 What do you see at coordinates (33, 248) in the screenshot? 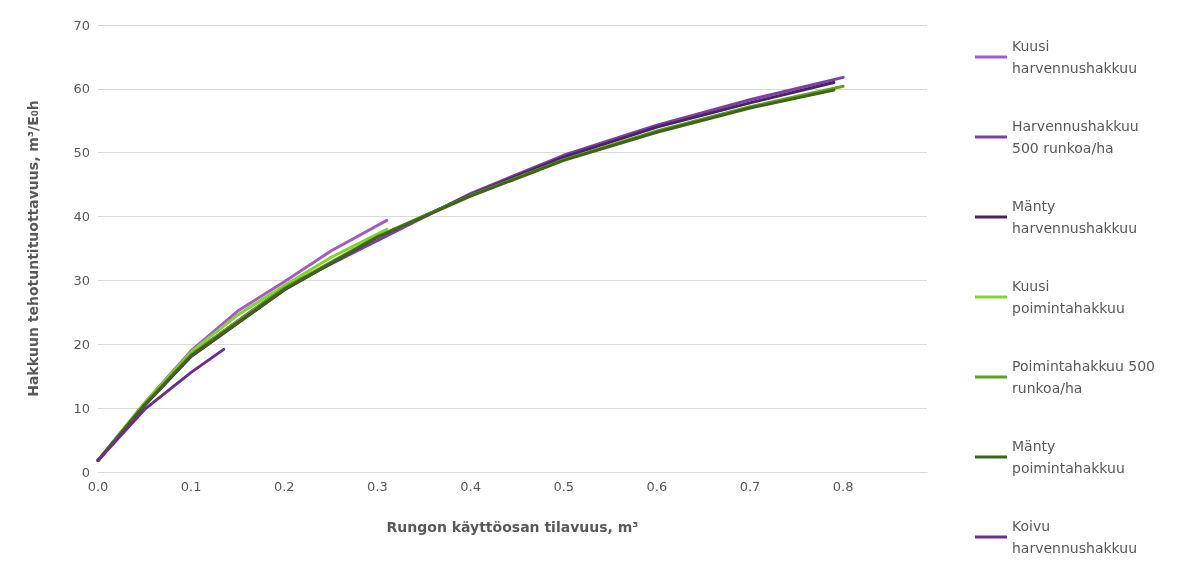
I see `y-axis-title: Hakkuun tehotuntituottavuus, m³/E₀h` at bounding box center [33, 248].